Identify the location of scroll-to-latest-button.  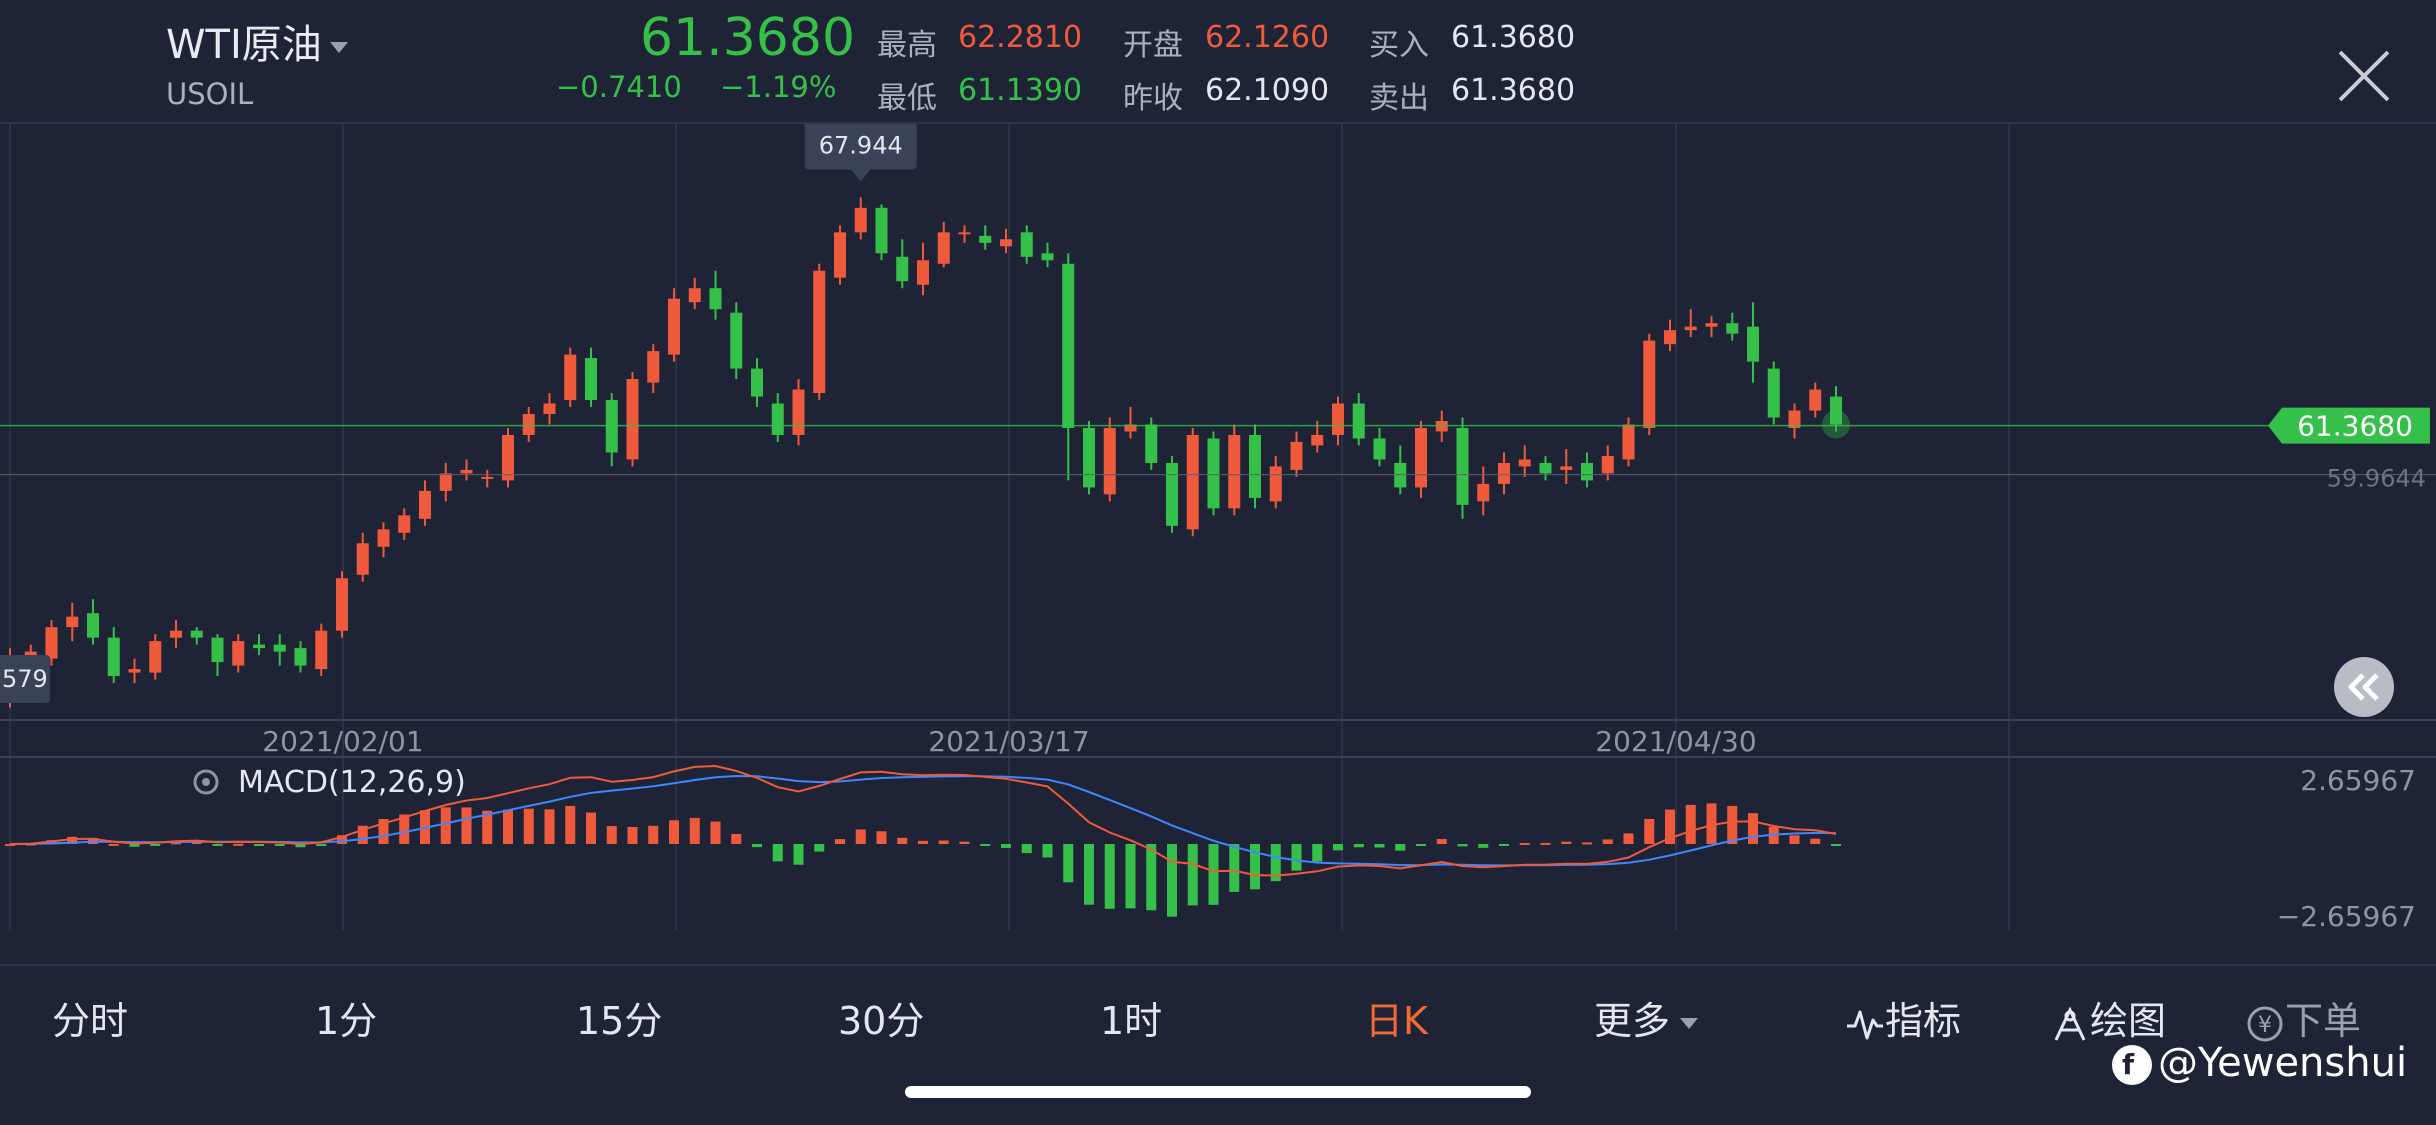
(2364, 687).